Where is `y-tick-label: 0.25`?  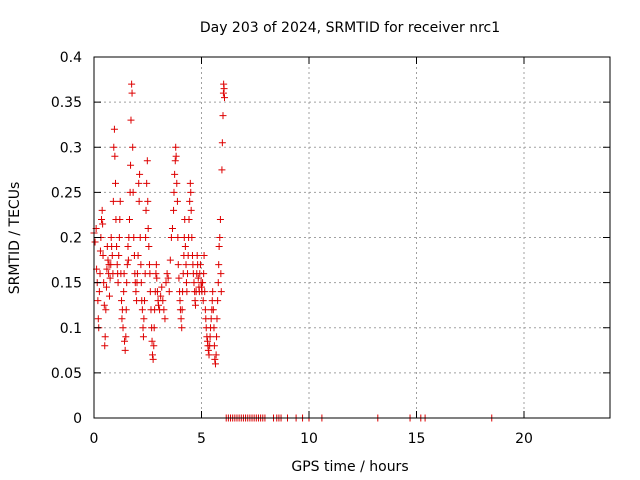 y-tick-label: 0.25 is located at coordinates (66, 193).